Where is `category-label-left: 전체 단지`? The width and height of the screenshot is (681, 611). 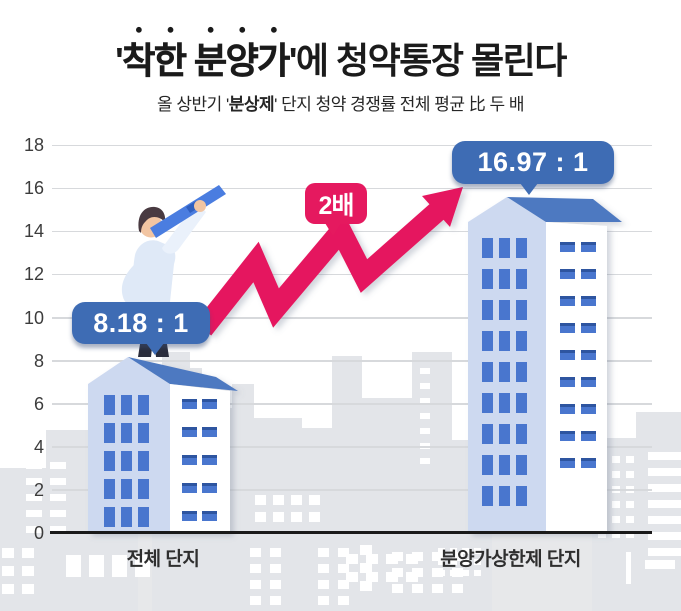 category-label-left: 전체 단지 is located at coordinates (163, 559).